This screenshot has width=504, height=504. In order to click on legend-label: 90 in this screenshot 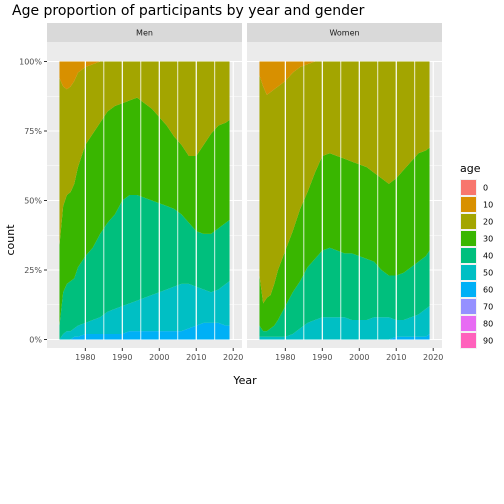, I will do `click(488, 341)`.